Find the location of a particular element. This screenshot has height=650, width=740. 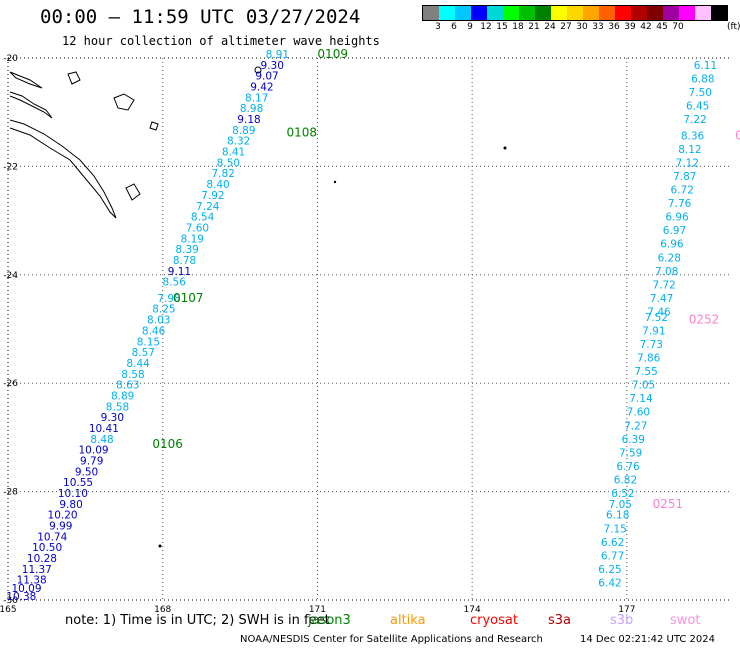

wave-height-value: 8.36 is located at coordinates (693, 136).